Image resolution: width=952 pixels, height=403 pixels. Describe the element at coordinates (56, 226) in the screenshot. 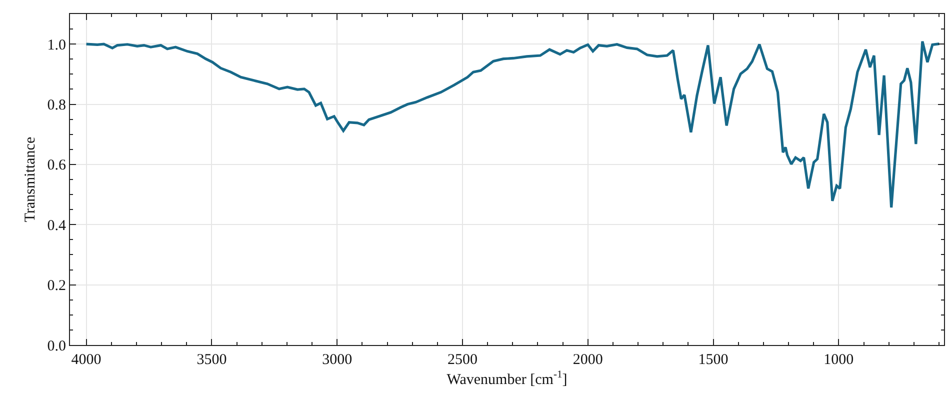

I see `y-tick-label: 0.4` at that location.